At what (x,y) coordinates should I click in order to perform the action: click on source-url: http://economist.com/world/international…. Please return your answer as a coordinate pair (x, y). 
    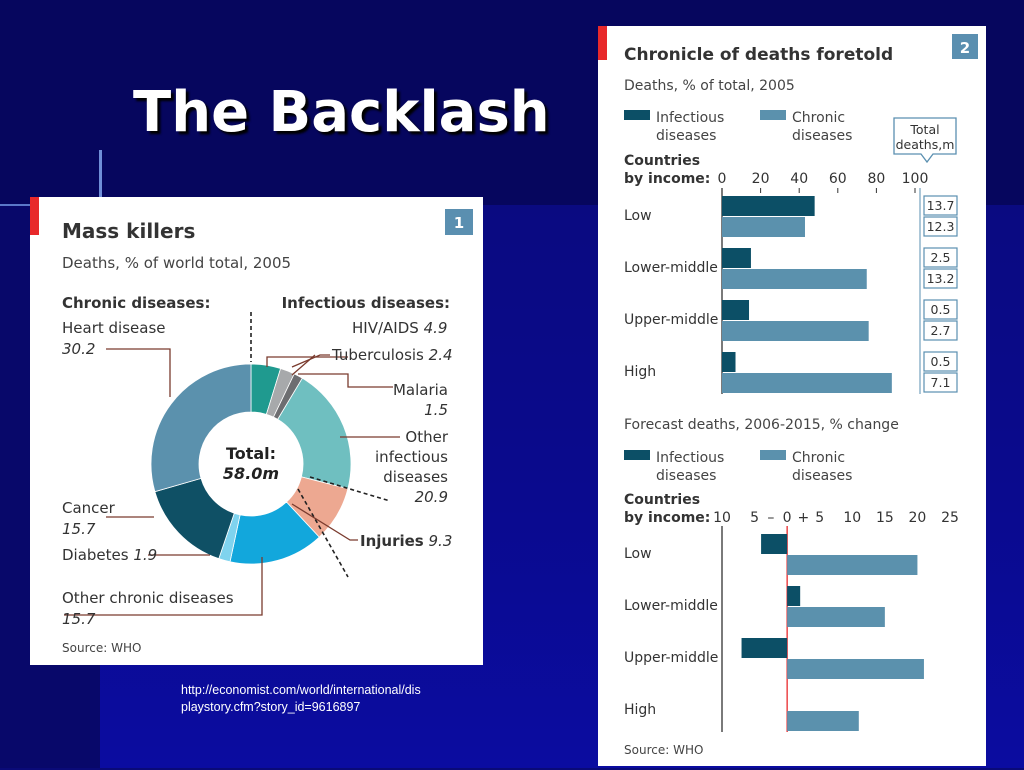
    Looking at the image, I should click on (301, 698).